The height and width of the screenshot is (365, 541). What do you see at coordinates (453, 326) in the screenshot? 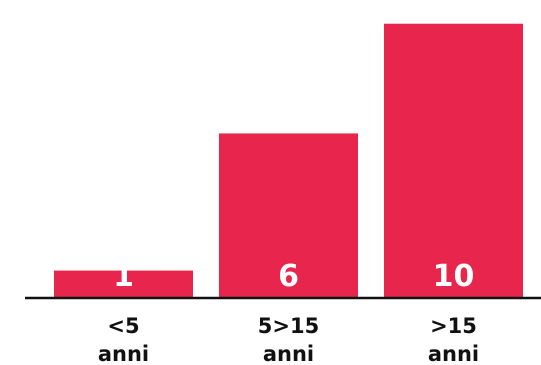
I see `category-label-2-line-0: >15` at bounding box center [453, 326].